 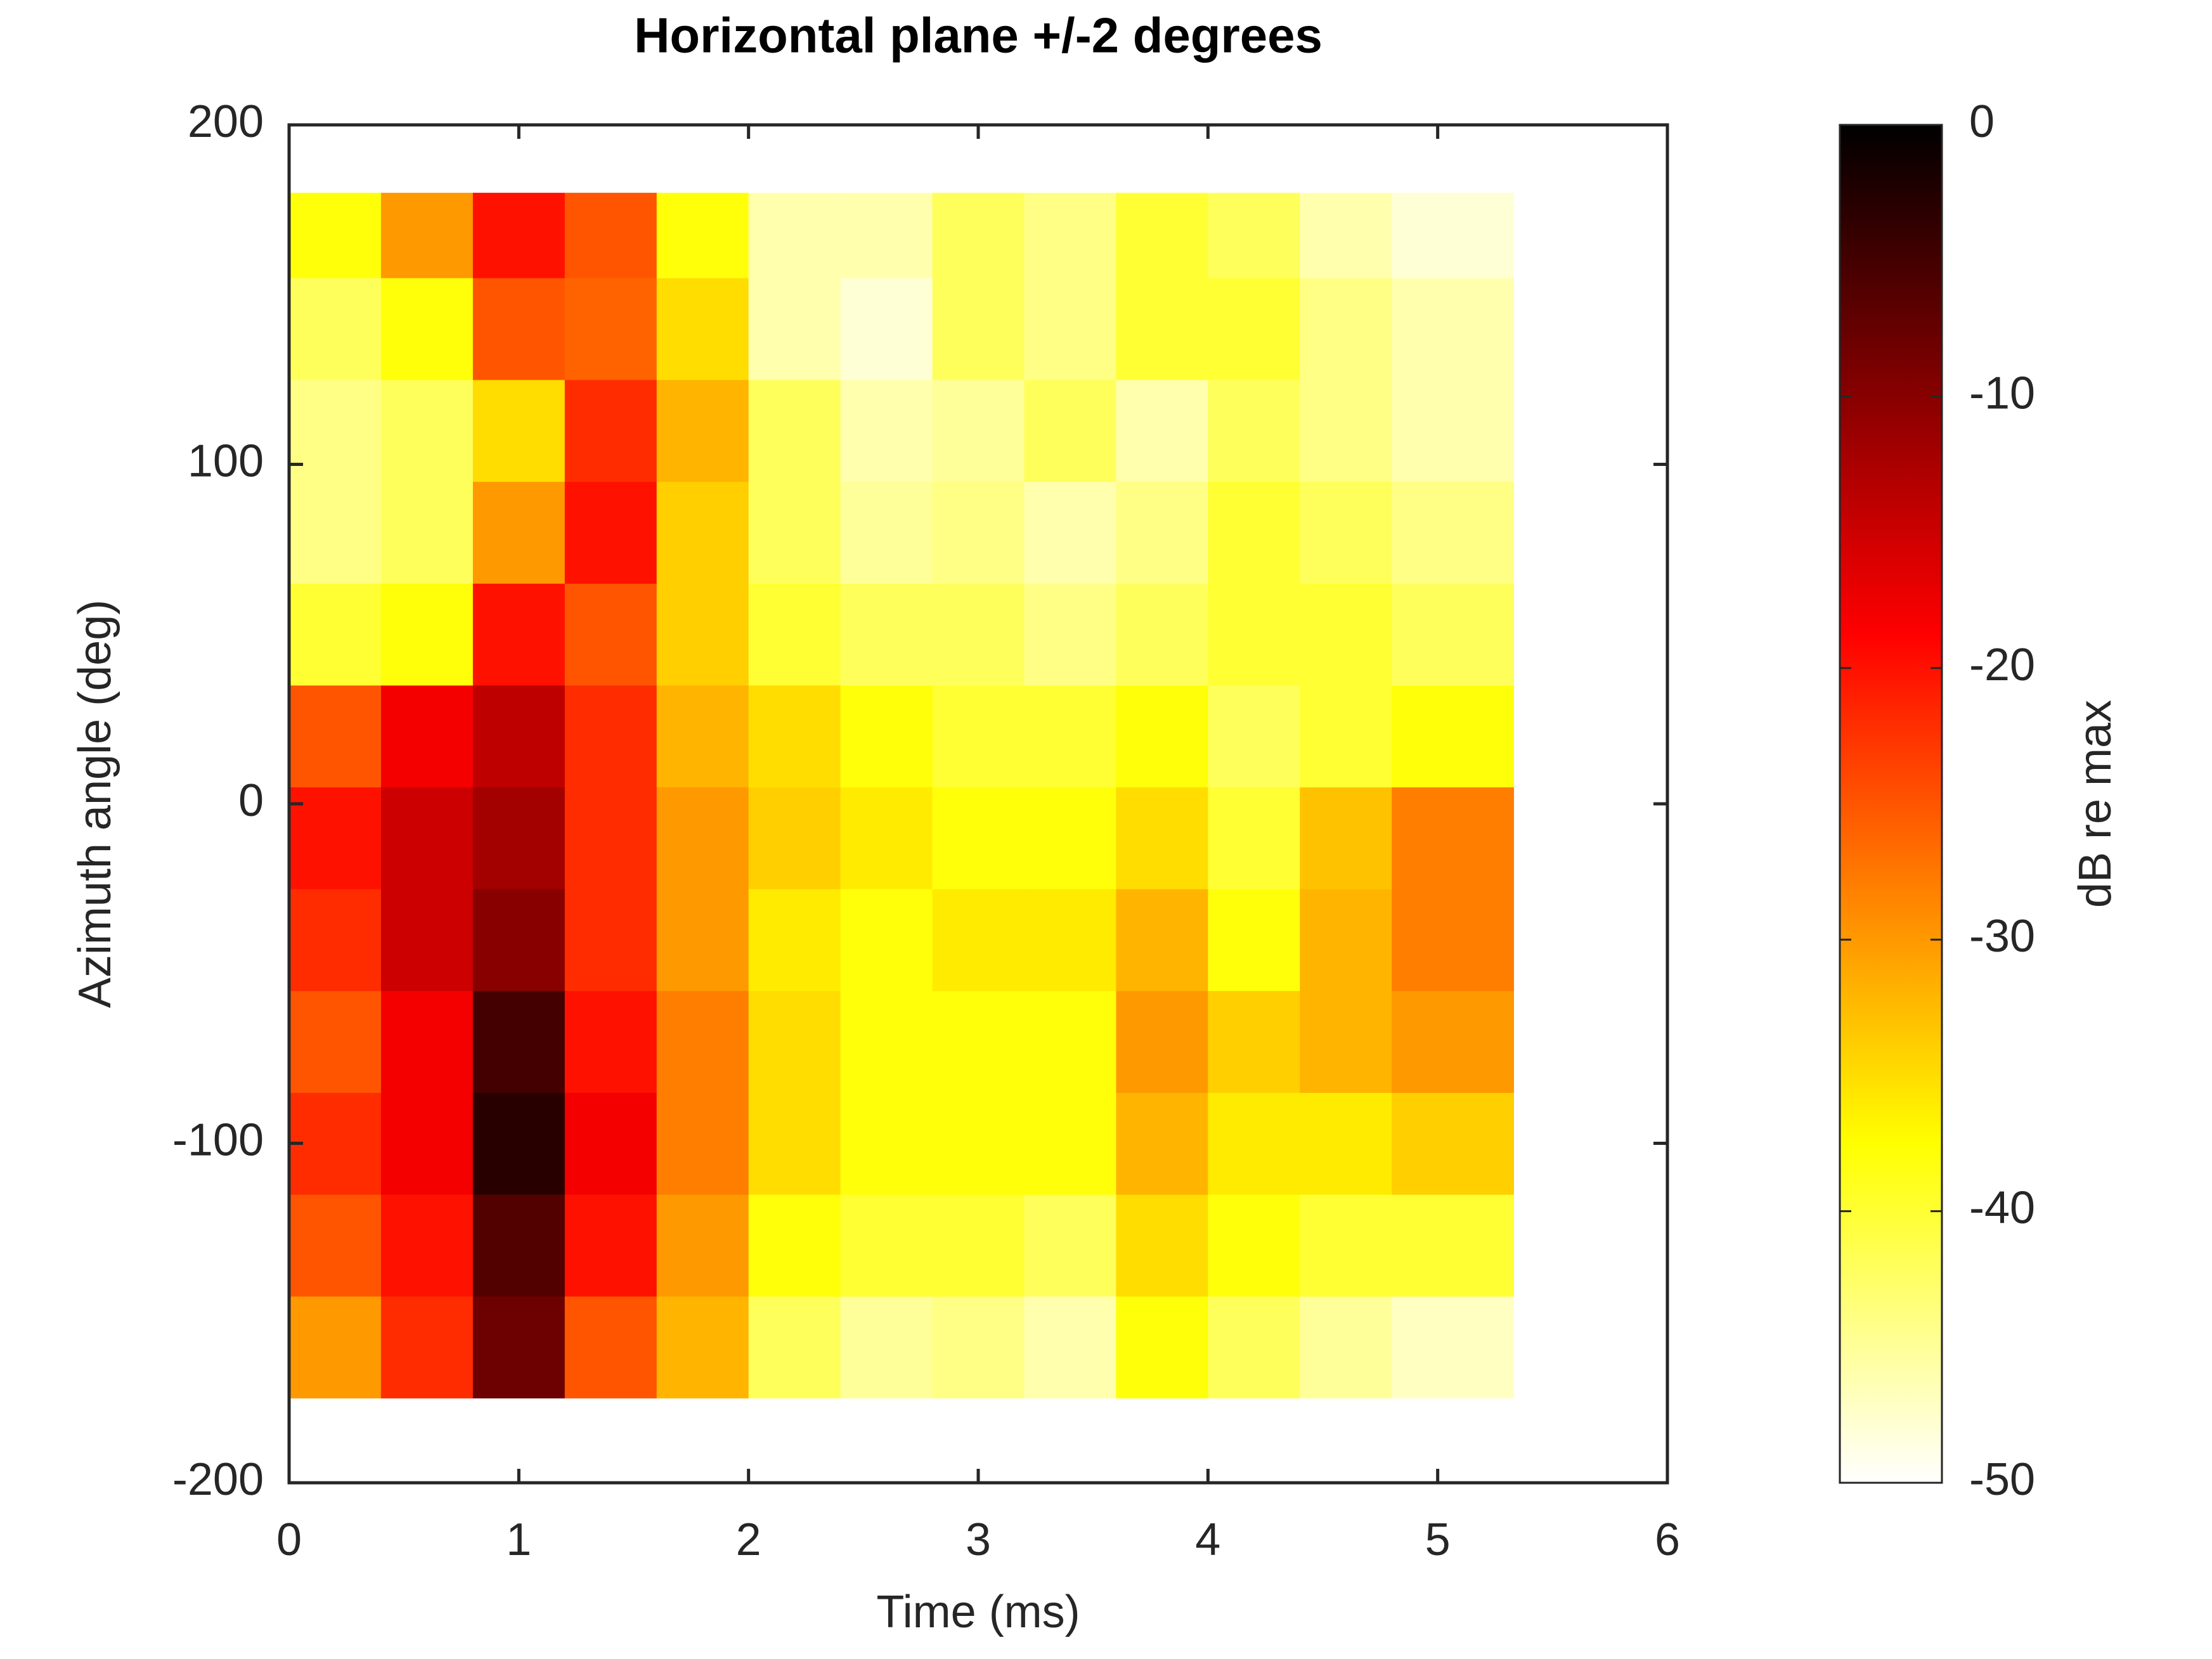 What do you see at coordinates (2002, 936) in the screenshot?
I see `colorbar-tick-label: -30` at bounding box center [2002, 936].